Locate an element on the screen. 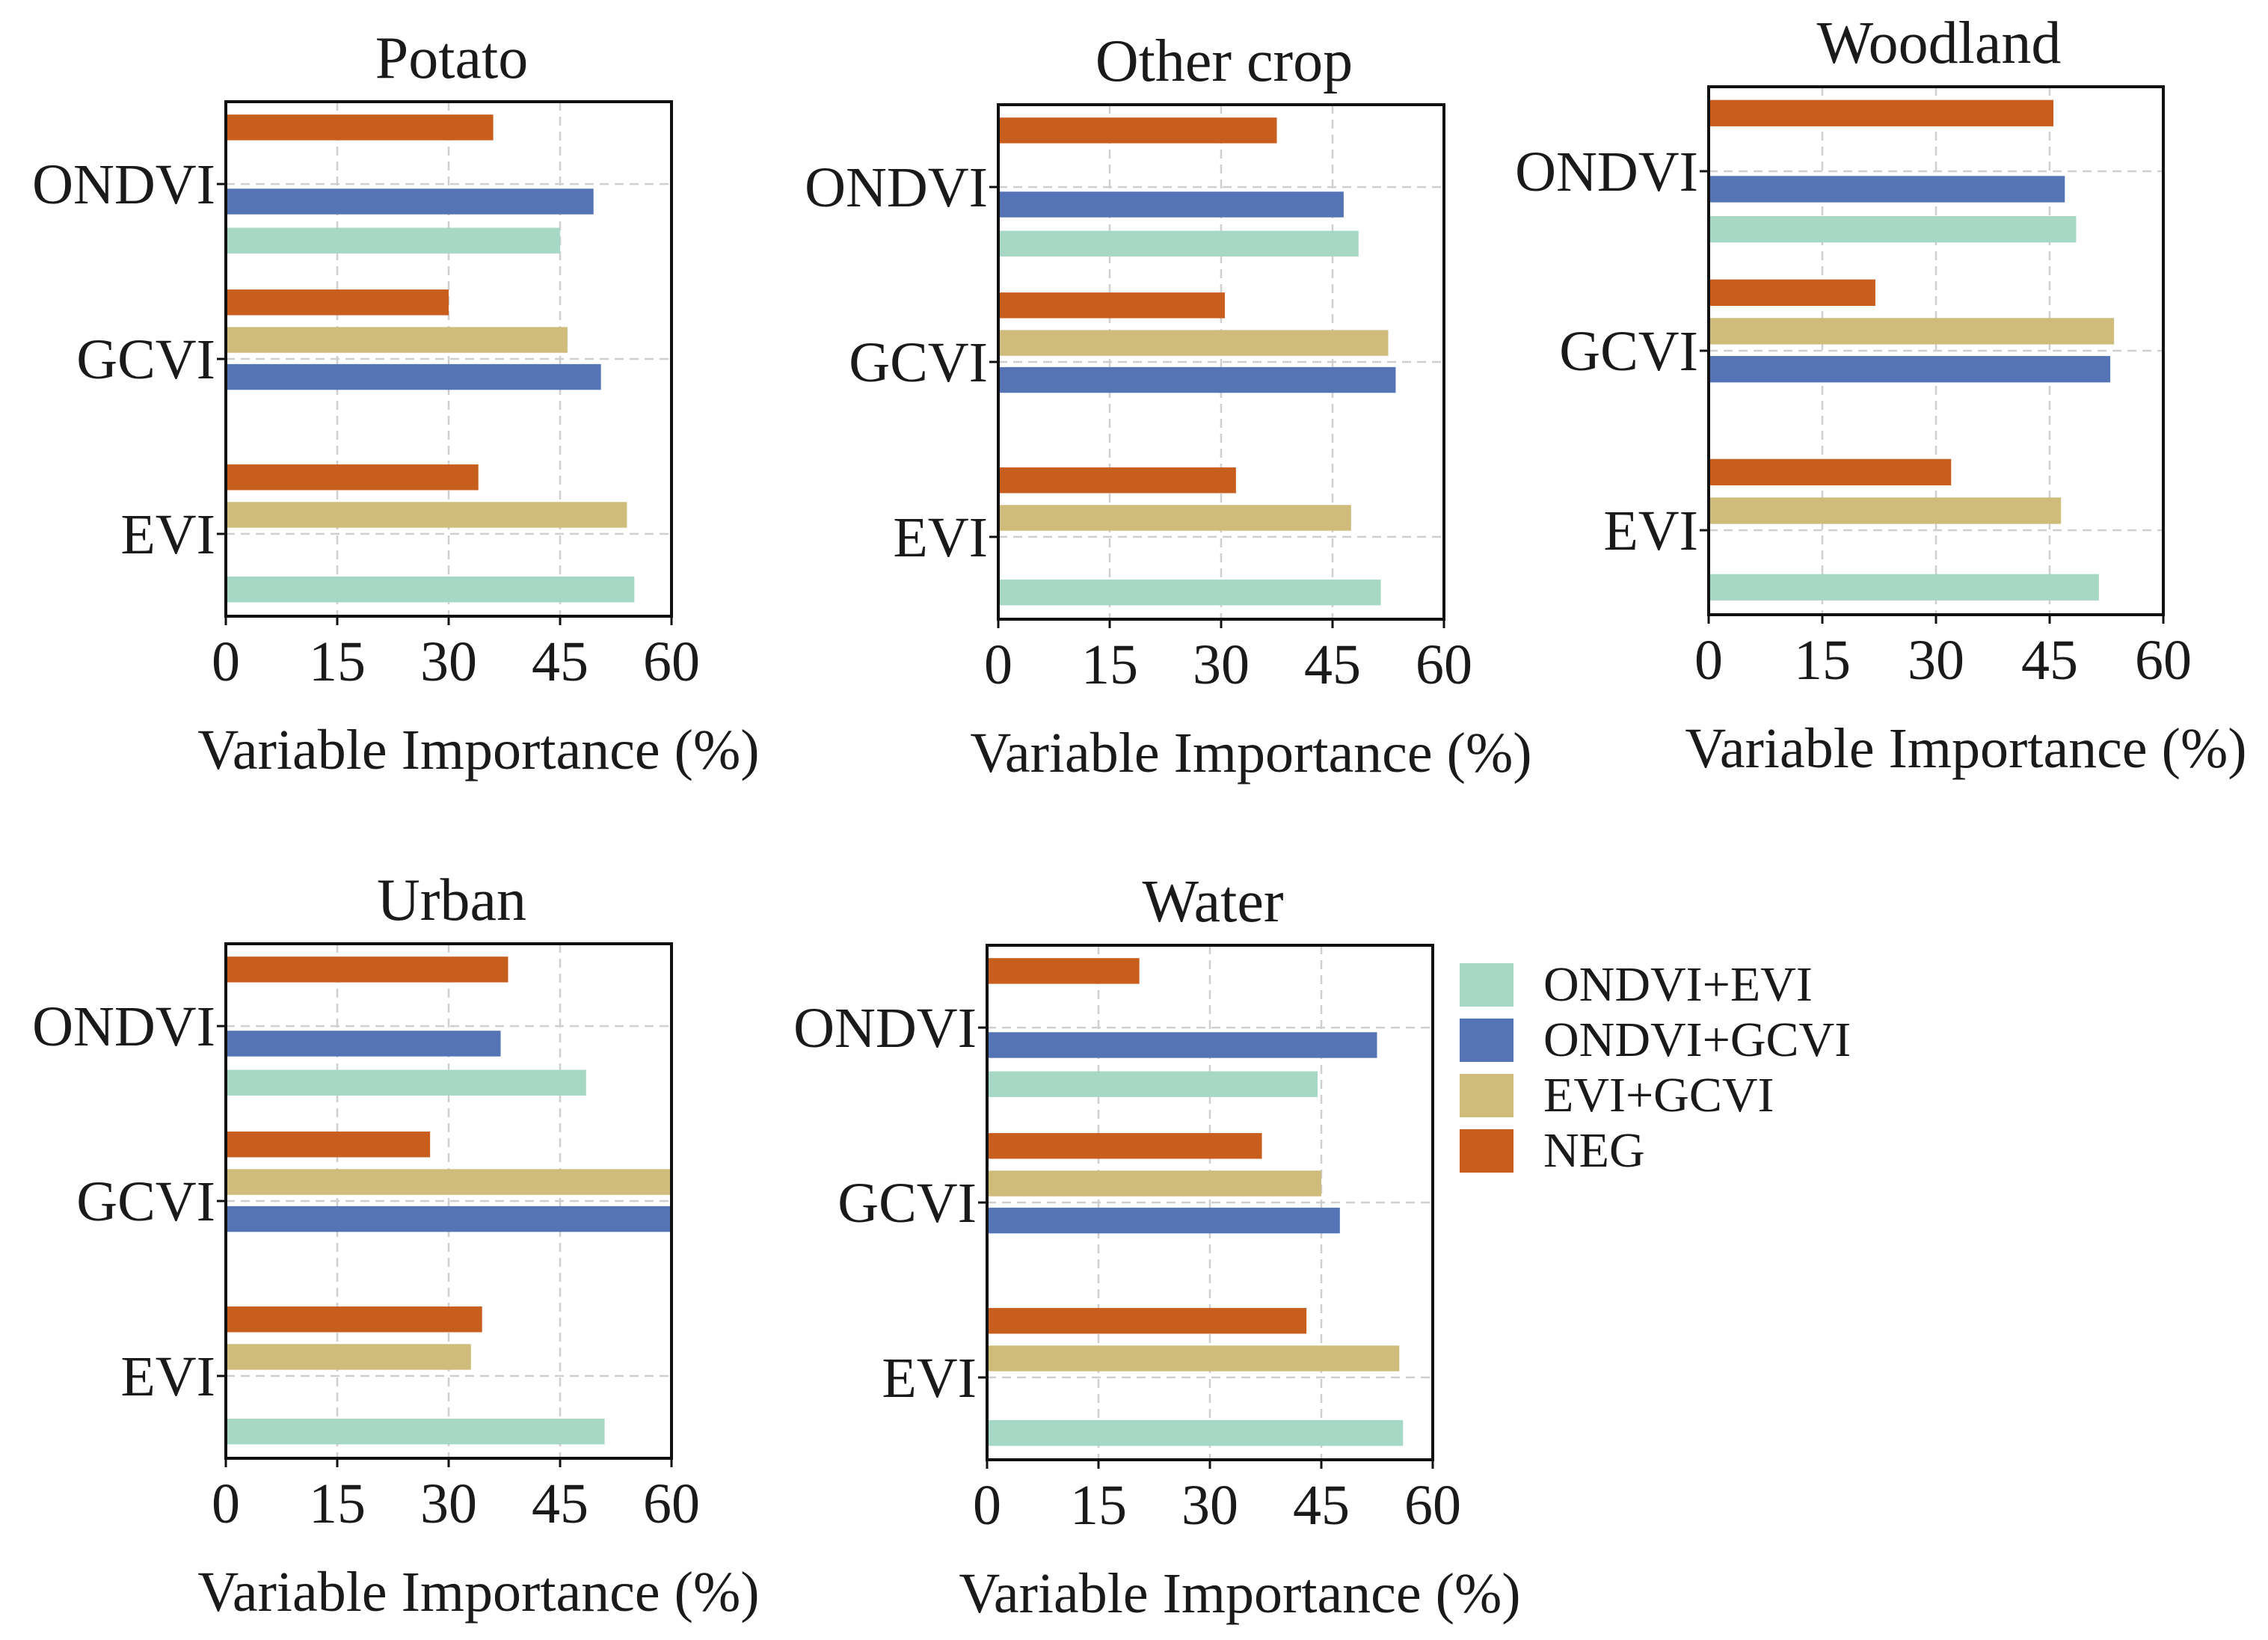  legend-swatch-evi-gcvi is located at coordinates (1486, 1095).